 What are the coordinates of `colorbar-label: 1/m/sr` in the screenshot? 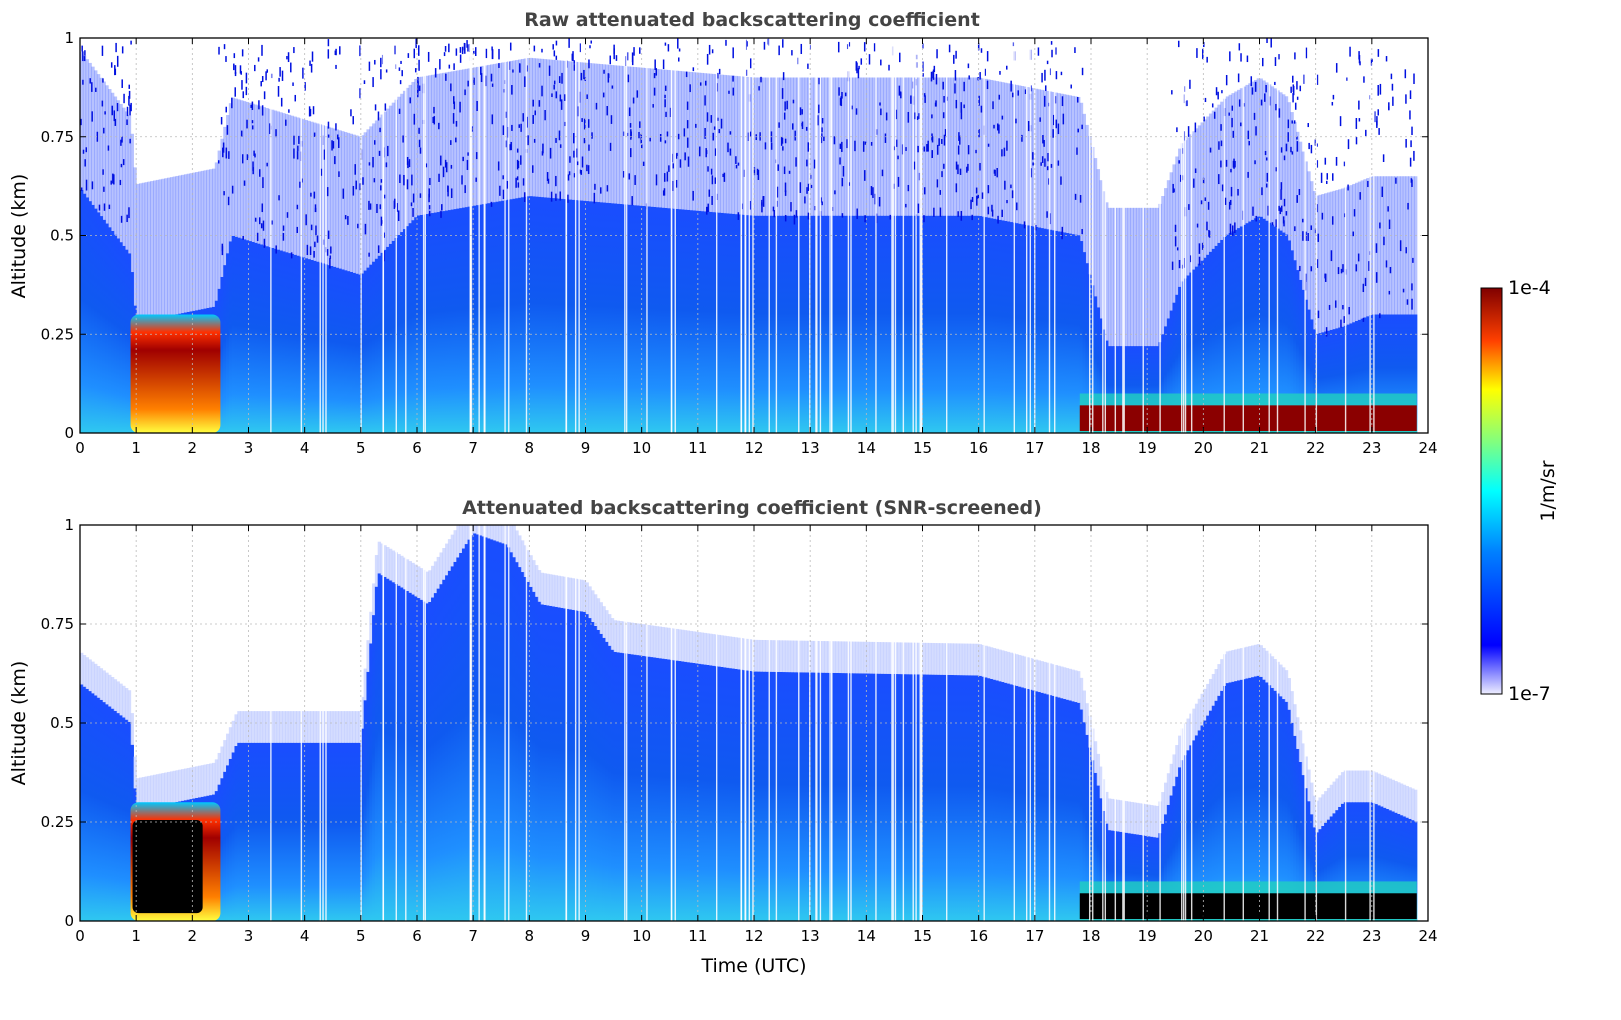 It's located at (1548, 490).